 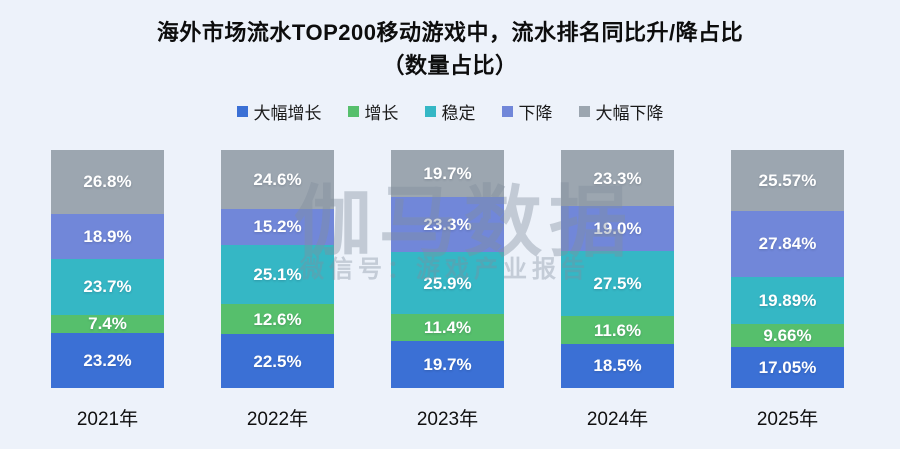 I want to click on legend-label: 大幅增长, so click(x=287, y=113).